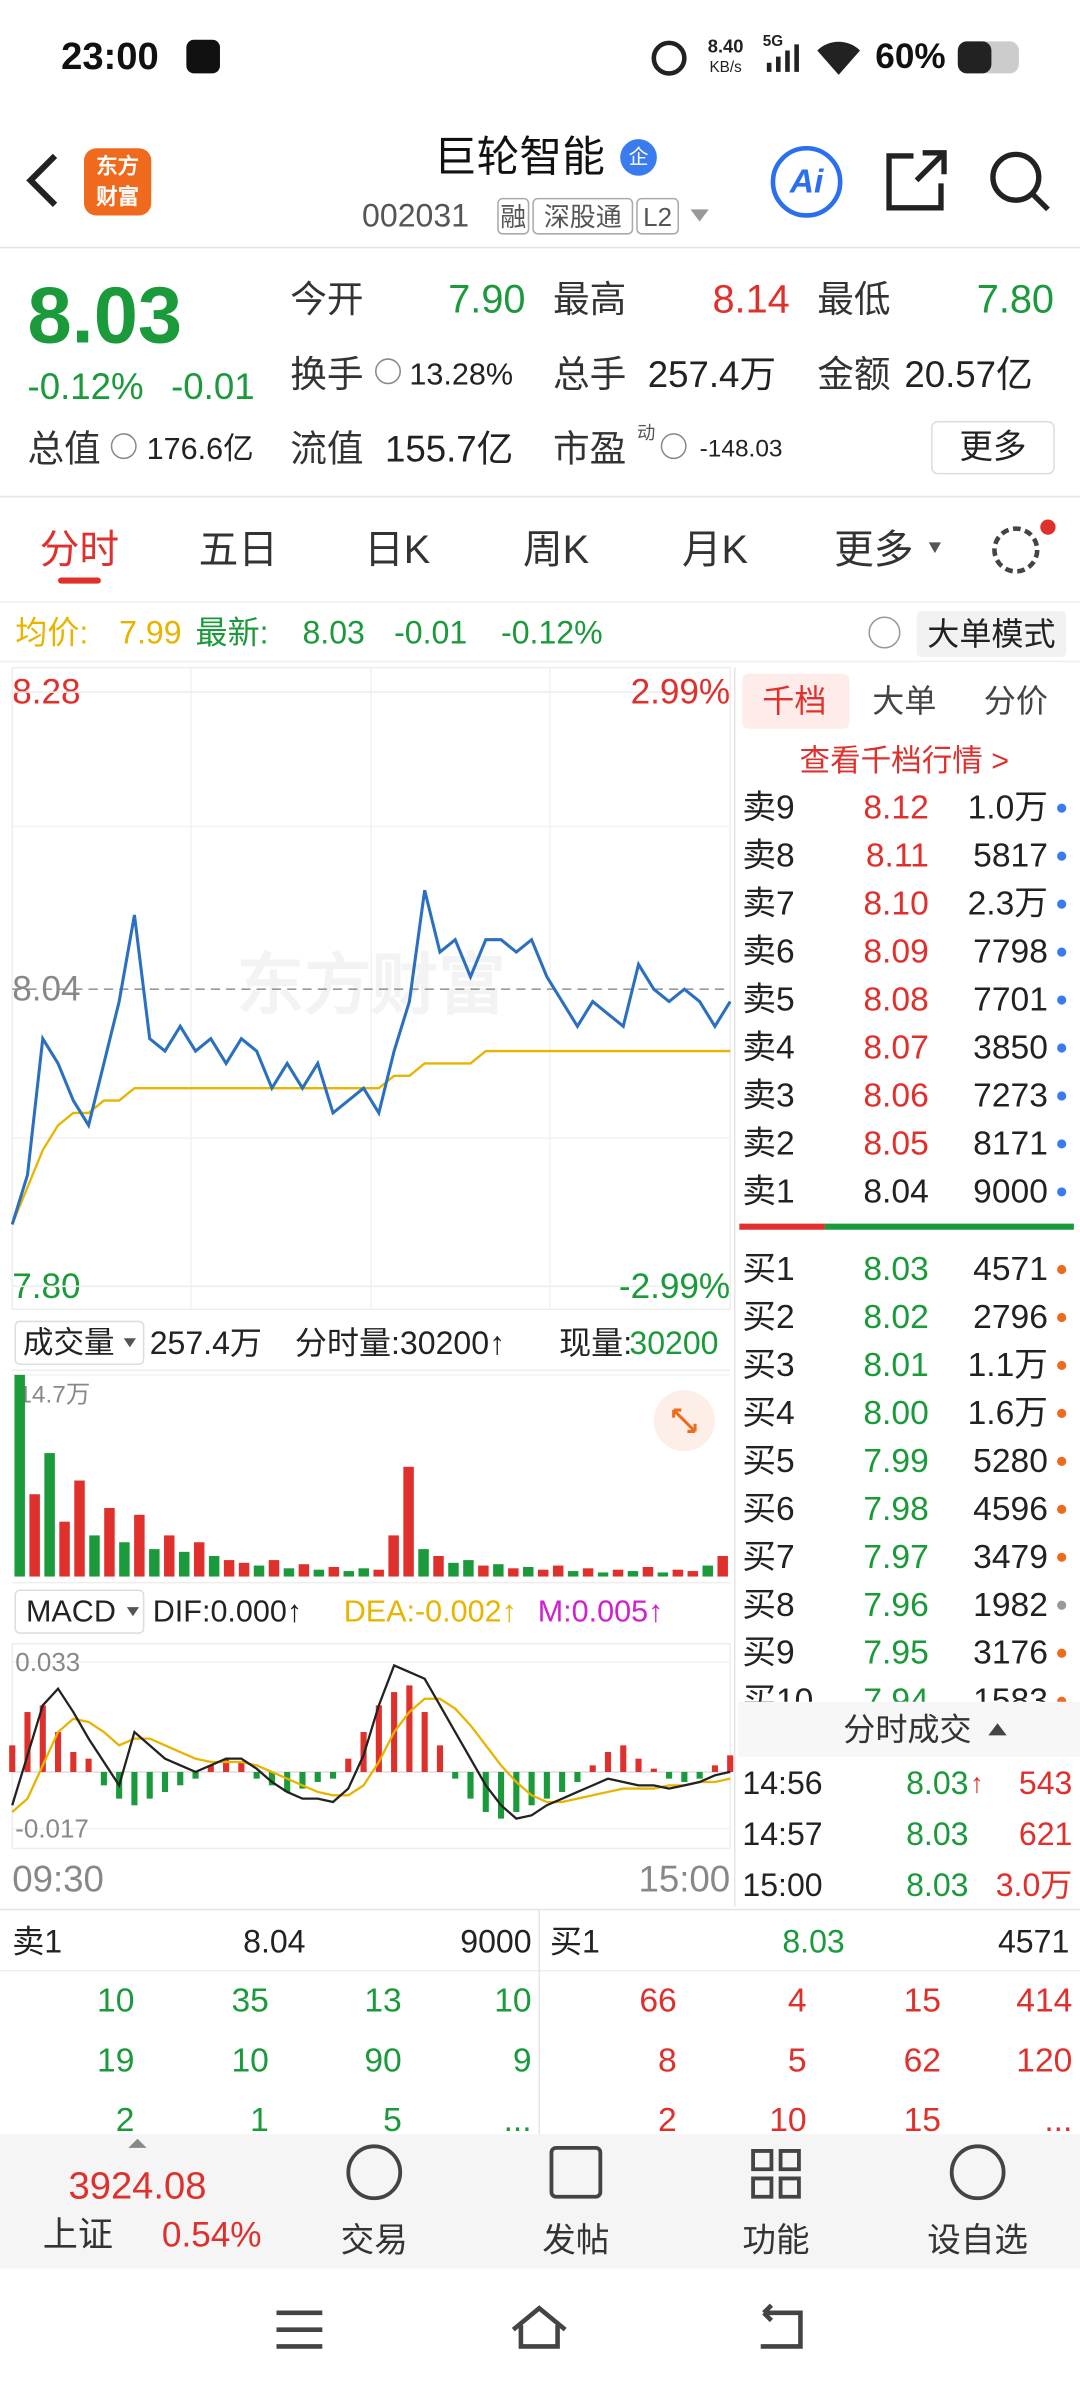 The width and height of the screenshot is (1080, 2400). I want to click on y2-tick-label: -2.99%, so click(674, 1286).